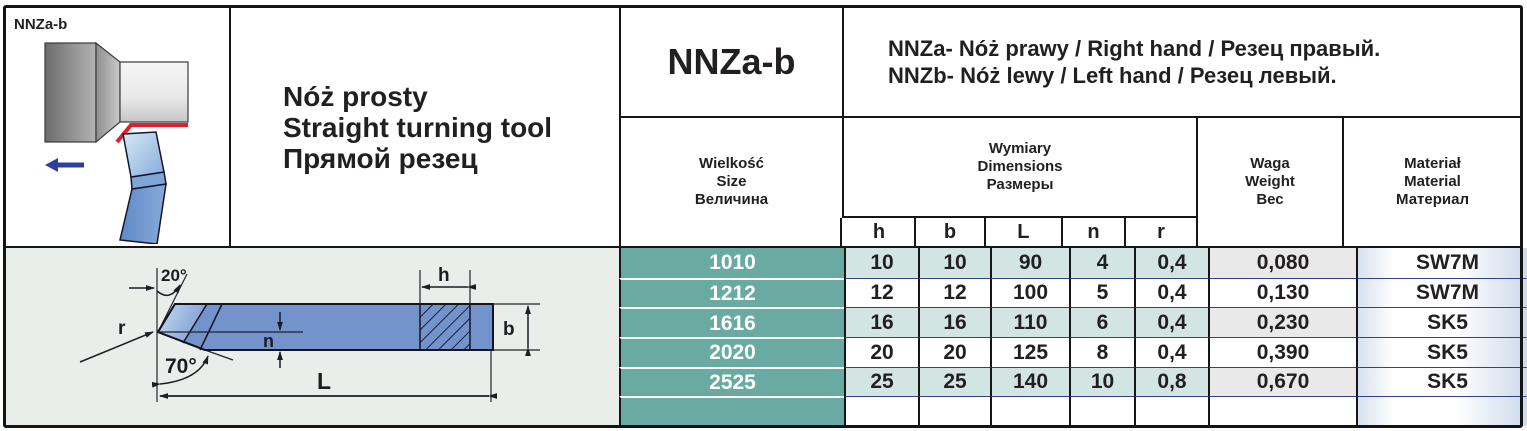 This screenshot has width=1527, height=431. What do you see at coordinates (1073, 322) in the screenshot?
I see `table-row: 1616 16 16 110 6 0,4 0,230 SK5` at bounding box center [1073, 322].